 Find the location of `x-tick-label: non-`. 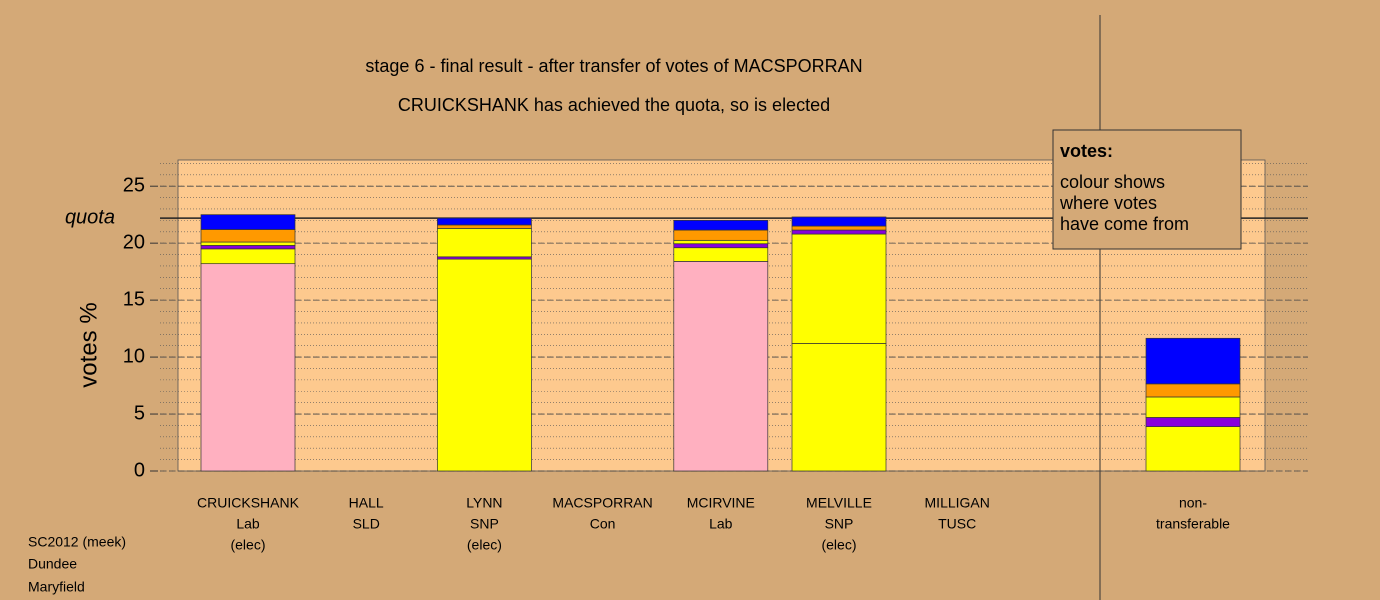

x-tick-label: non- is located at coordinates (1193, 503).